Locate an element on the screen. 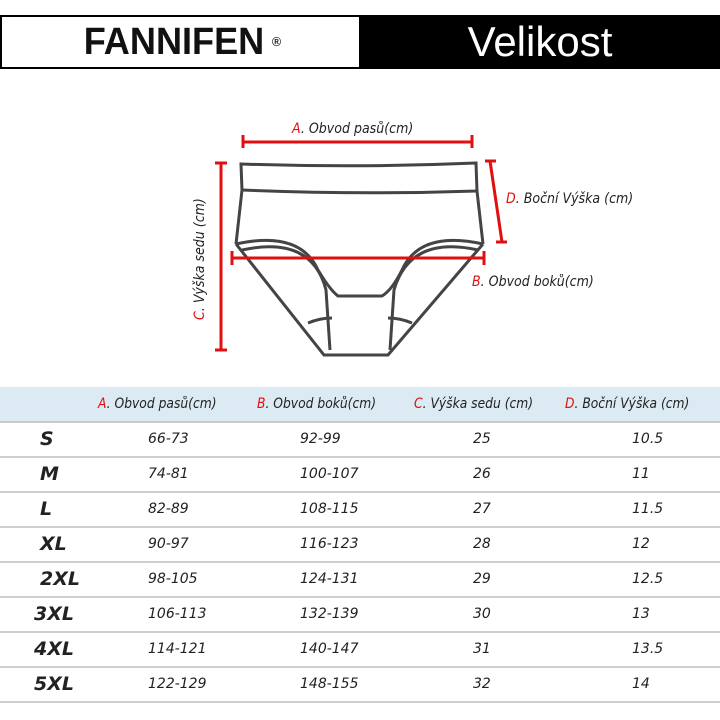  rise-cell: 29 is located at coordinates (482, 579).